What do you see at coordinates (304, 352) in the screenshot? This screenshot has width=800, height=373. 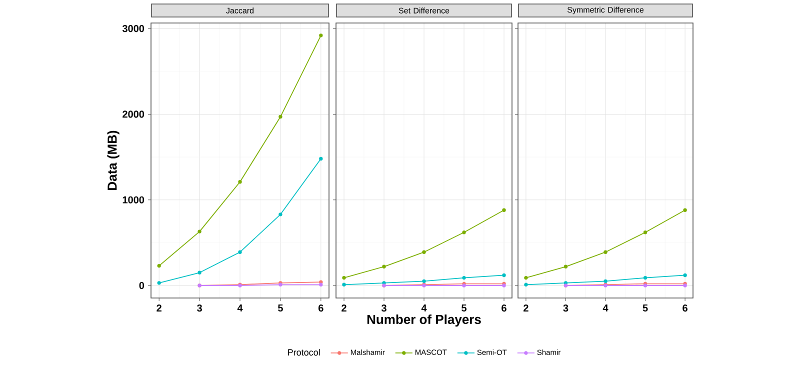 I see `legend-title: Protocol` at bounding box center [304, 352].